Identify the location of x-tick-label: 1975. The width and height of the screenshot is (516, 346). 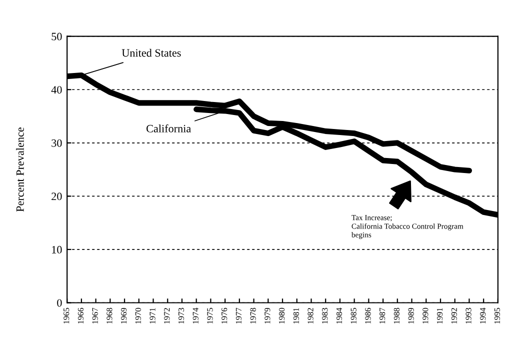
(210, 316).